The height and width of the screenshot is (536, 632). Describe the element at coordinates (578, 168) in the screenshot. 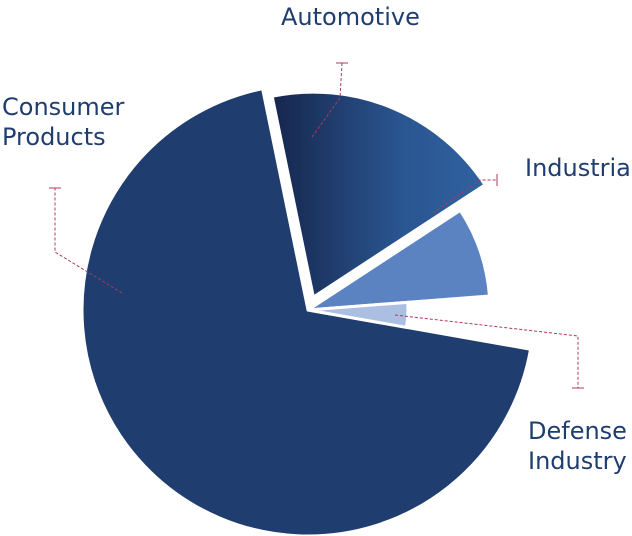

I see `slice-label: Industrial` at that location.